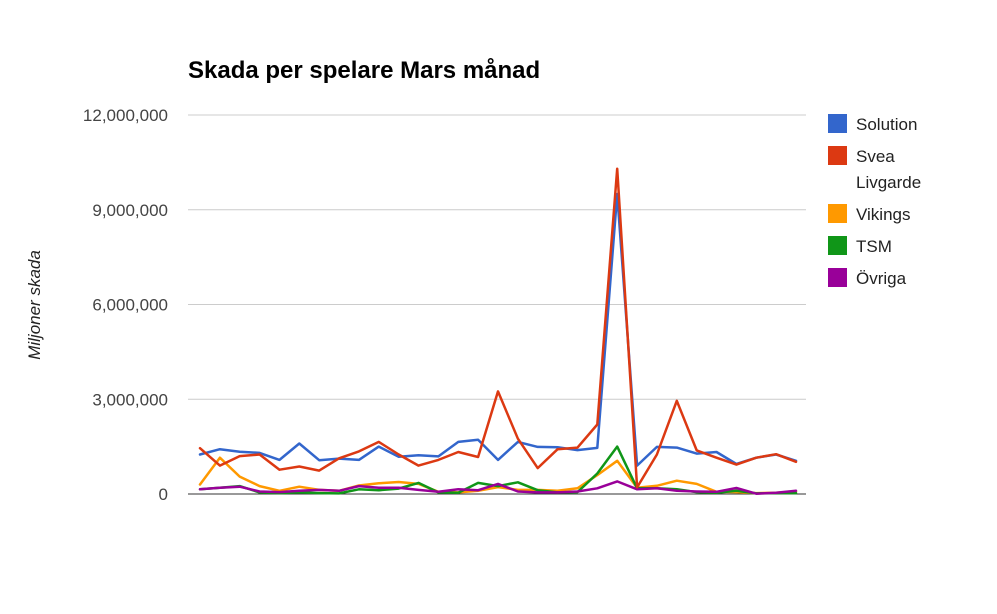  Describe the element at coordinates (34, 305) in the screenshot. I see `y-axis-label: Miljoner skada` at that location.